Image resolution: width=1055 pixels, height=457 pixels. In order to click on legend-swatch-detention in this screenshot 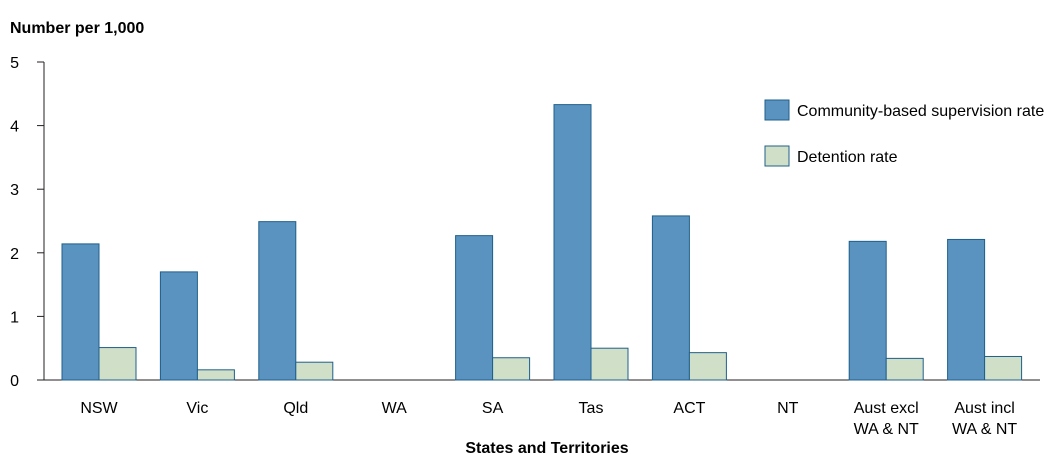, I will do `click(777, 156)`.